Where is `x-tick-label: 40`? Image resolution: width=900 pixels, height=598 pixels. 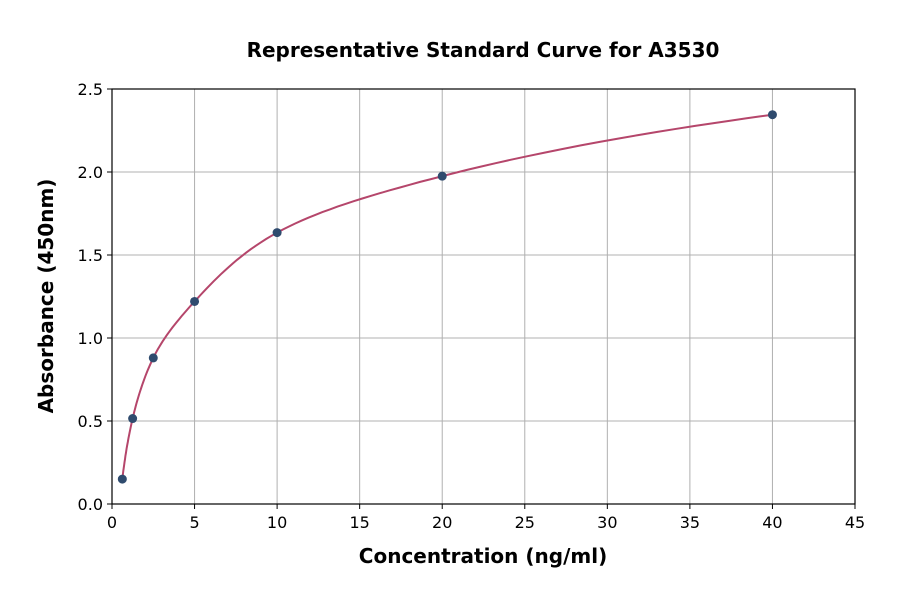
x-tick-label: 40 is located at coordinates (772, 522).